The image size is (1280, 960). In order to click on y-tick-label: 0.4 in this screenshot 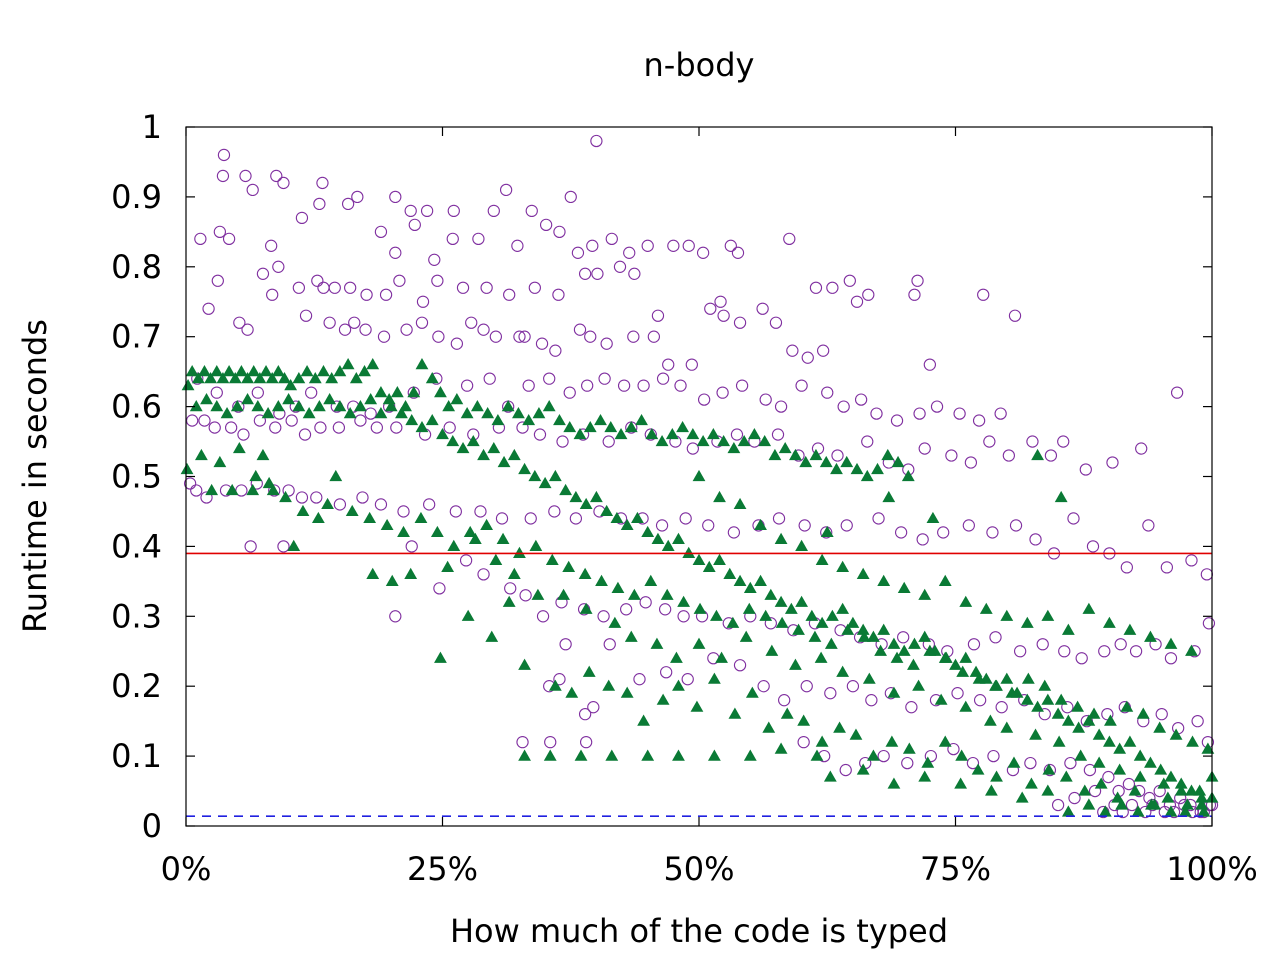, I will do `click(136, 546)`.